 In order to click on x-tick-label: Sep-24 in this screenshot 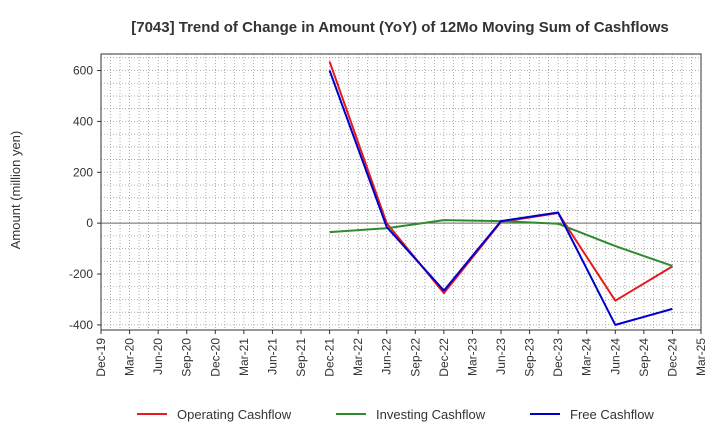, I will do `click(644, 357)`.